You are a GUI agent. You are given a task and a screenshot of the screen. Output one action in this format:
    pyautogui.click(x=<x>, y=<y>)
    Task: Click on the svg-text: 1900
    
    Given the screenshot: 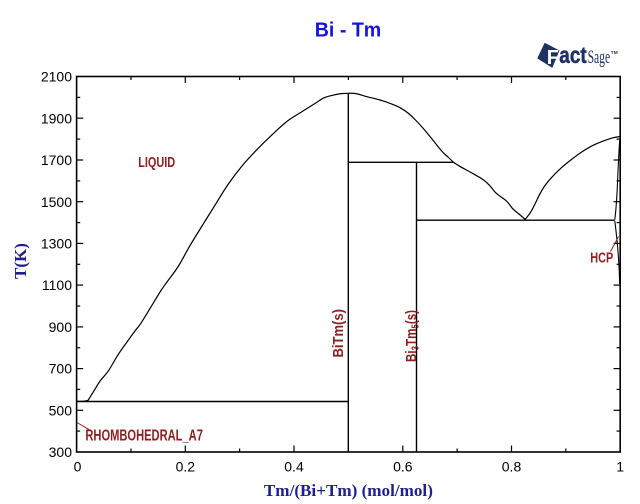 What is the action you would take?
    pyautogui.click(x=56, y=118)
    